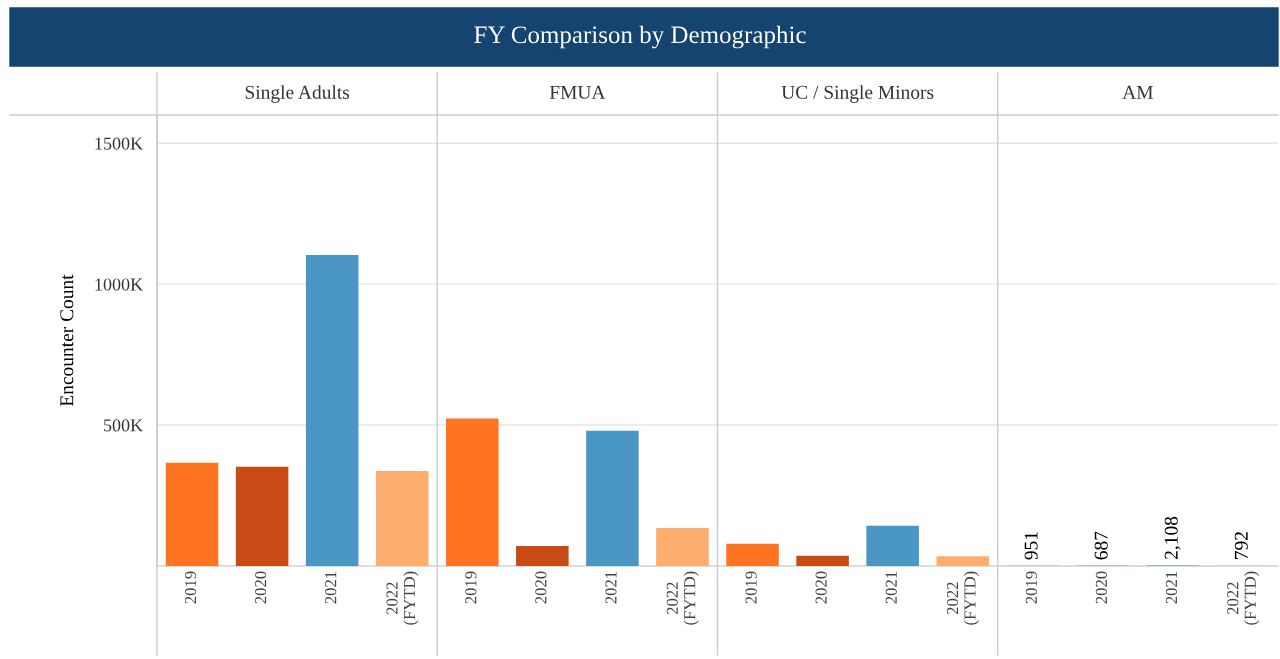 This screenshot has height=659, width=1280. I want to click on y-axis-title: Encounter Count, so click(67, 340).